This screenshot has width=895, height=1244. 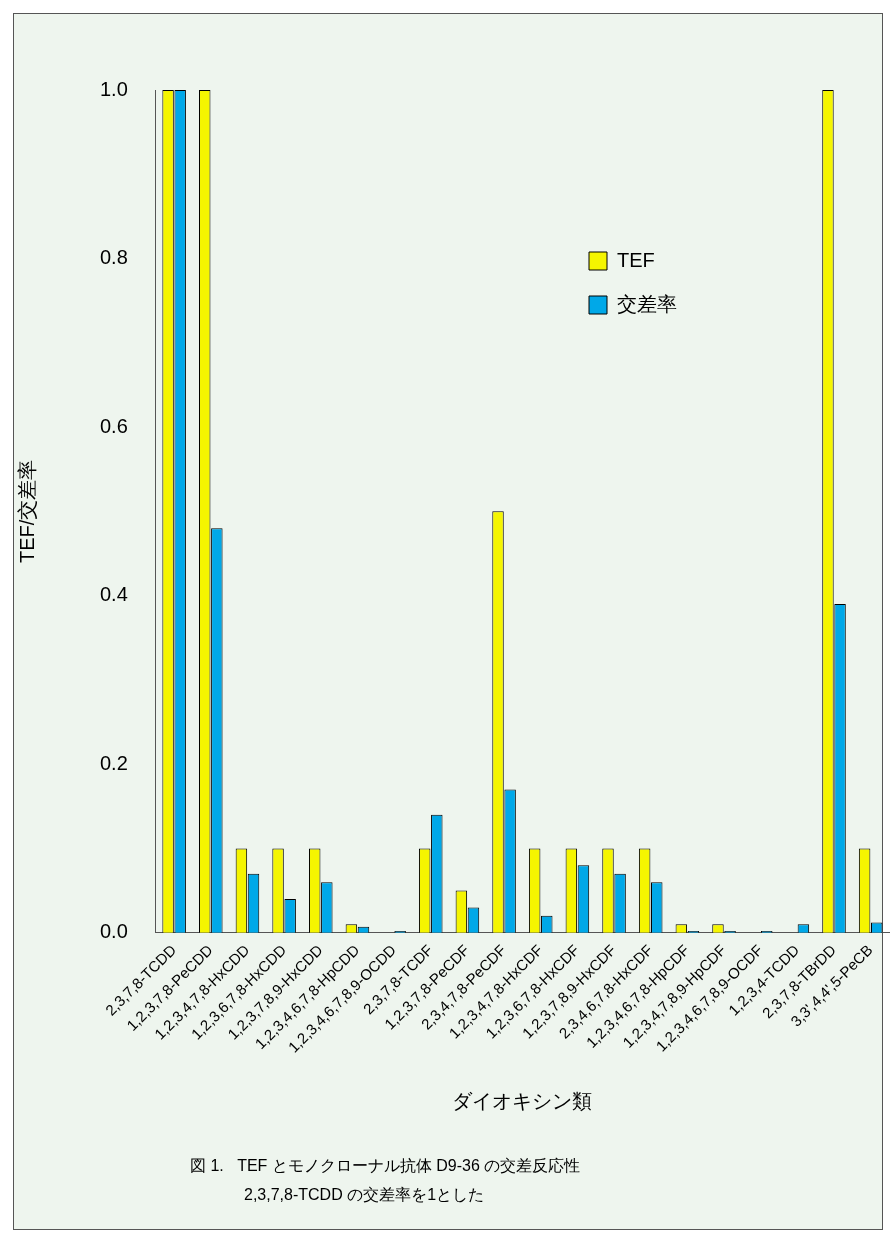 What do you see at coordinates (26, 511) in the screenshot?
I see `y-axis-title: TEF/交差率` at bounding box center [26, 511].